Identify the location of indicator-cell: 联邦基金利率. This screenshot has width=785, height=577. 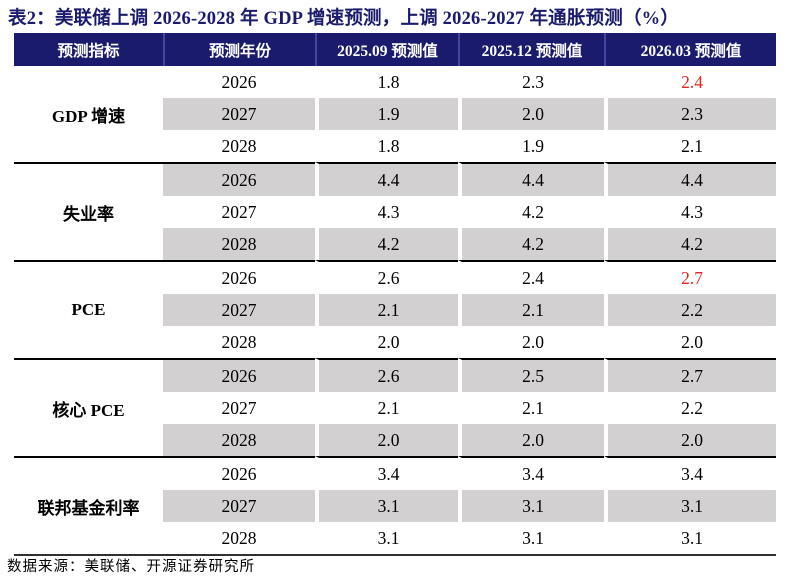
(88, 505).